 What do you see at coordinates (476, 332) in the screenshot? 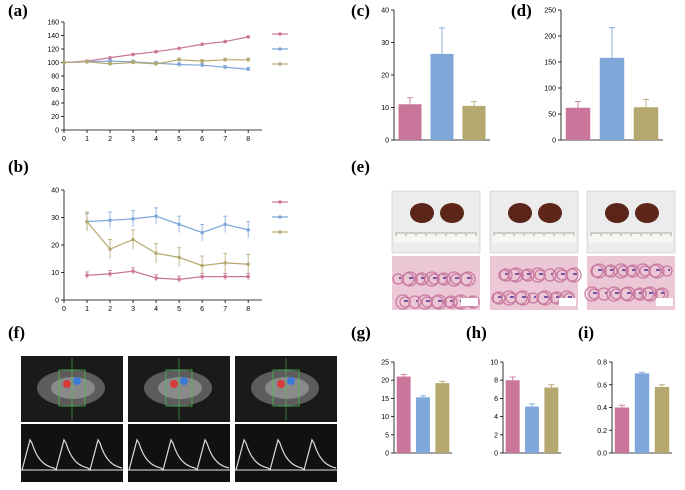
I see `panel-label-h: (h)` at bounding box center [476, 332].